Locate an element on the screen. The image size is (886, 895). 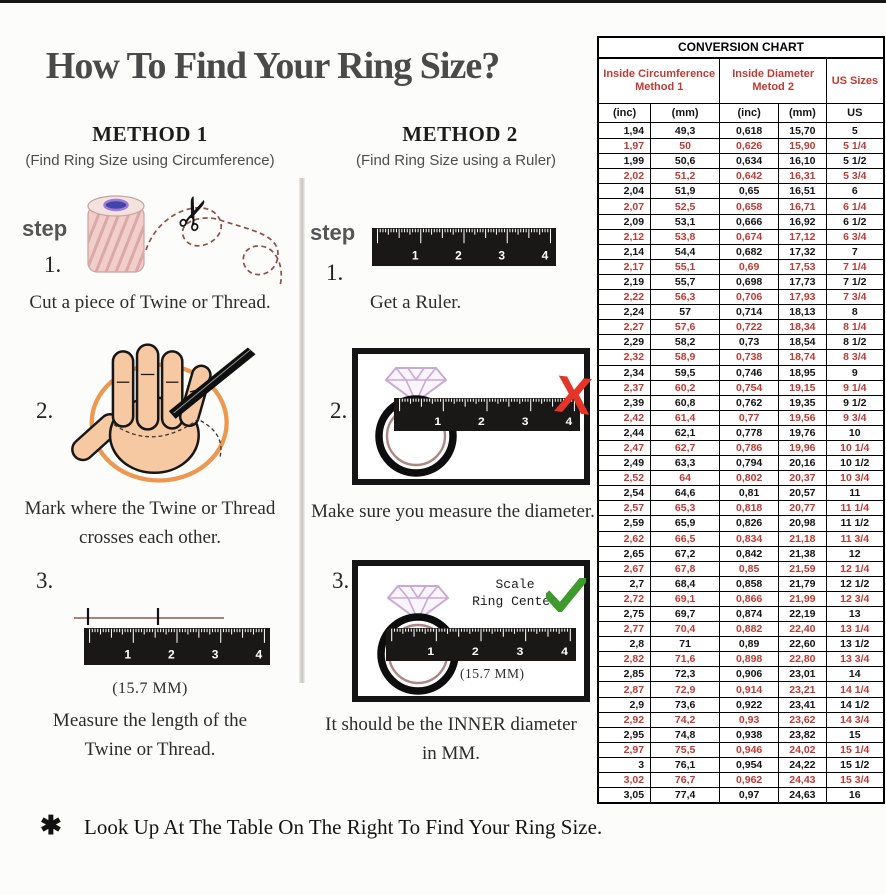
table-cell: 2,8 is located at coordinates (637, 644).